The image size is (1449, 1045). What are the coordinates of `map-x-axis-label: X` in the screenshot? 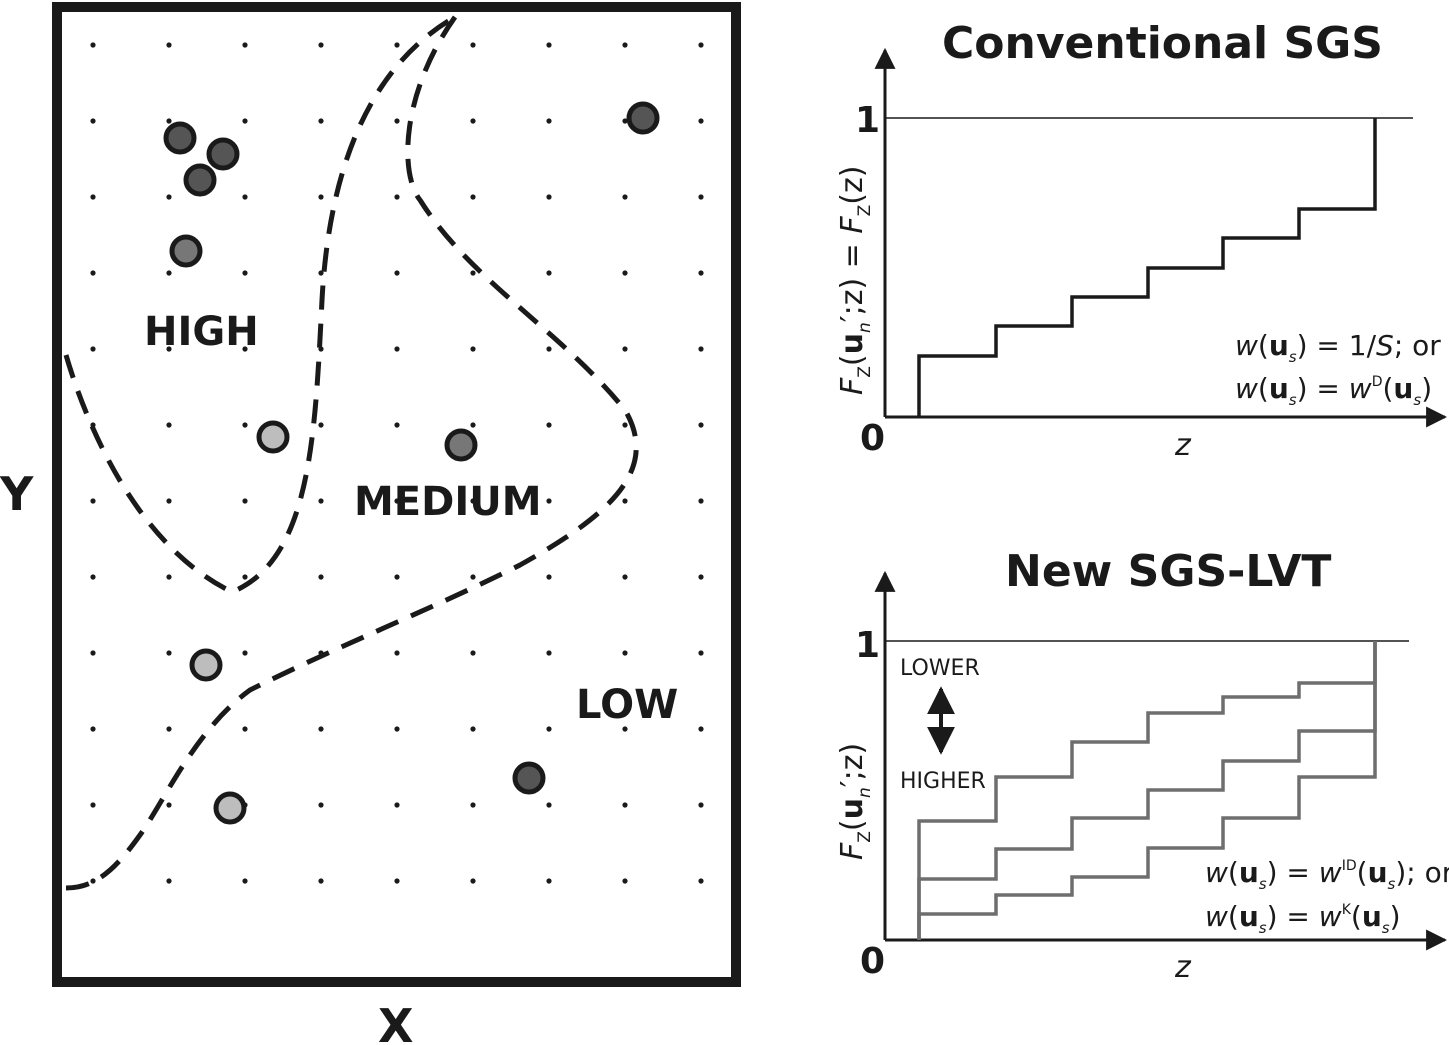 It's located at (395, 1022).